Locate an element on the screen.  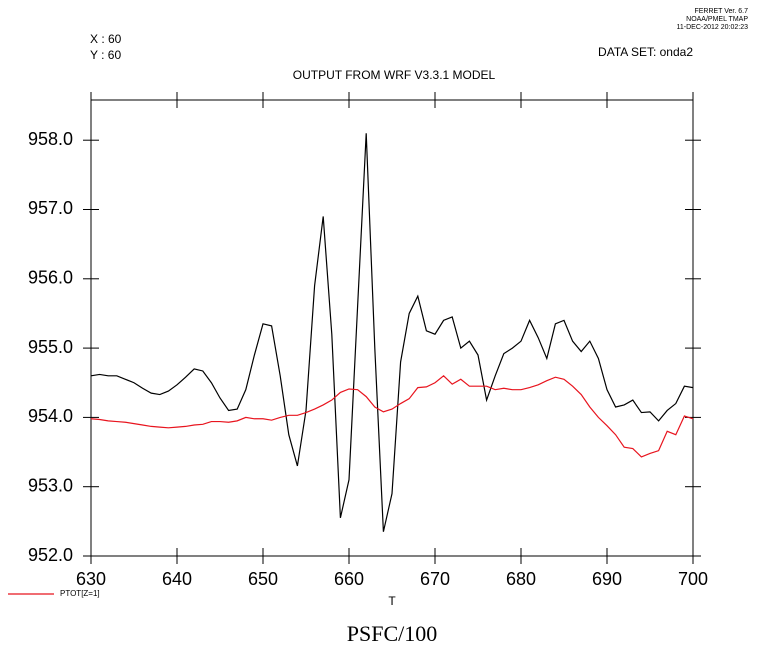
y-tick-label: 956.0 is located at coordinates (50, 278).